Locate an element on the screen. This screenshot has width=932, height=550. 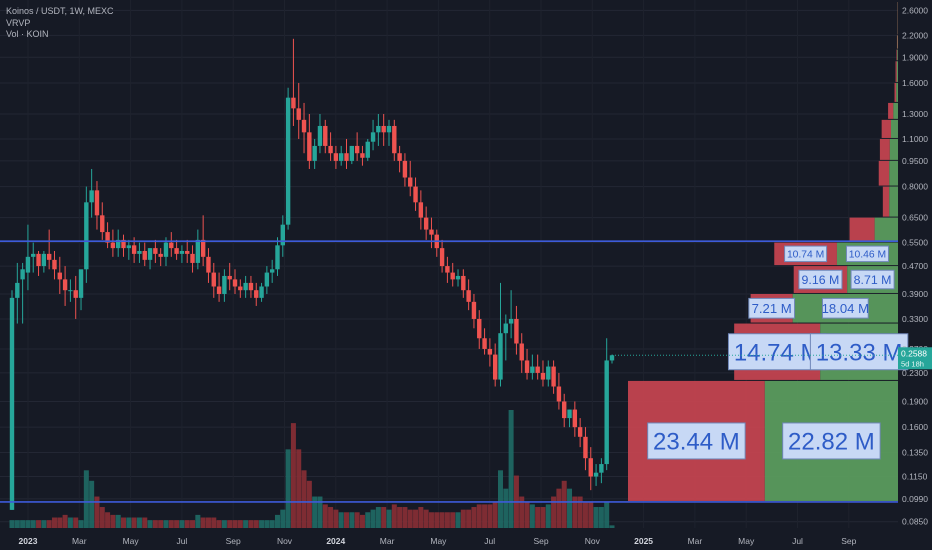
time-axis-tick: Mar is located at coordinates (387, 541).